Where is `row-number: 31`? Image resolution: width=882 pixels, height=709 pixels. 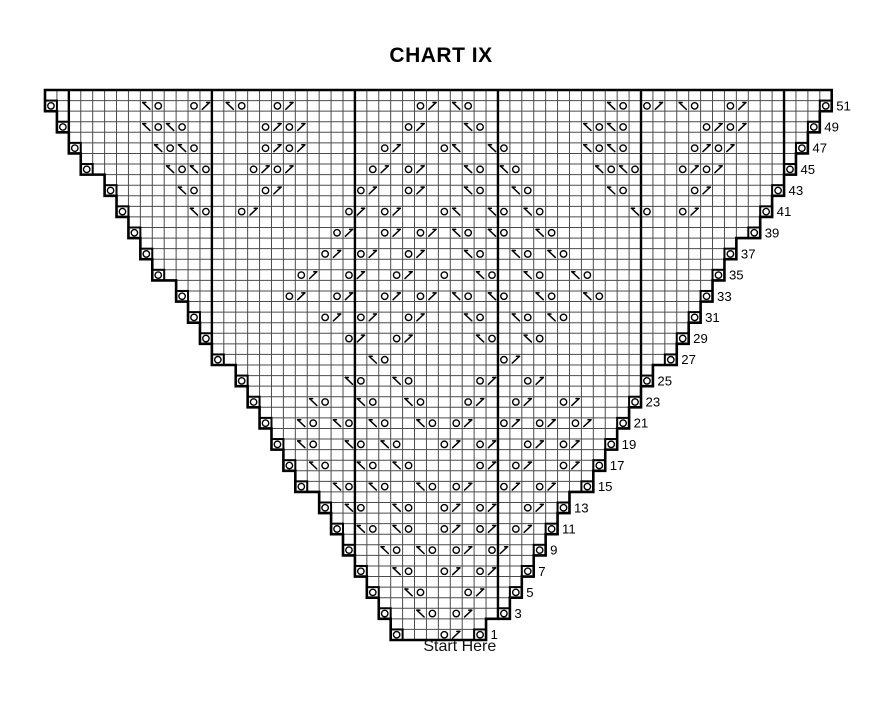
row-number: 31 is located at coordinates (712, 317).